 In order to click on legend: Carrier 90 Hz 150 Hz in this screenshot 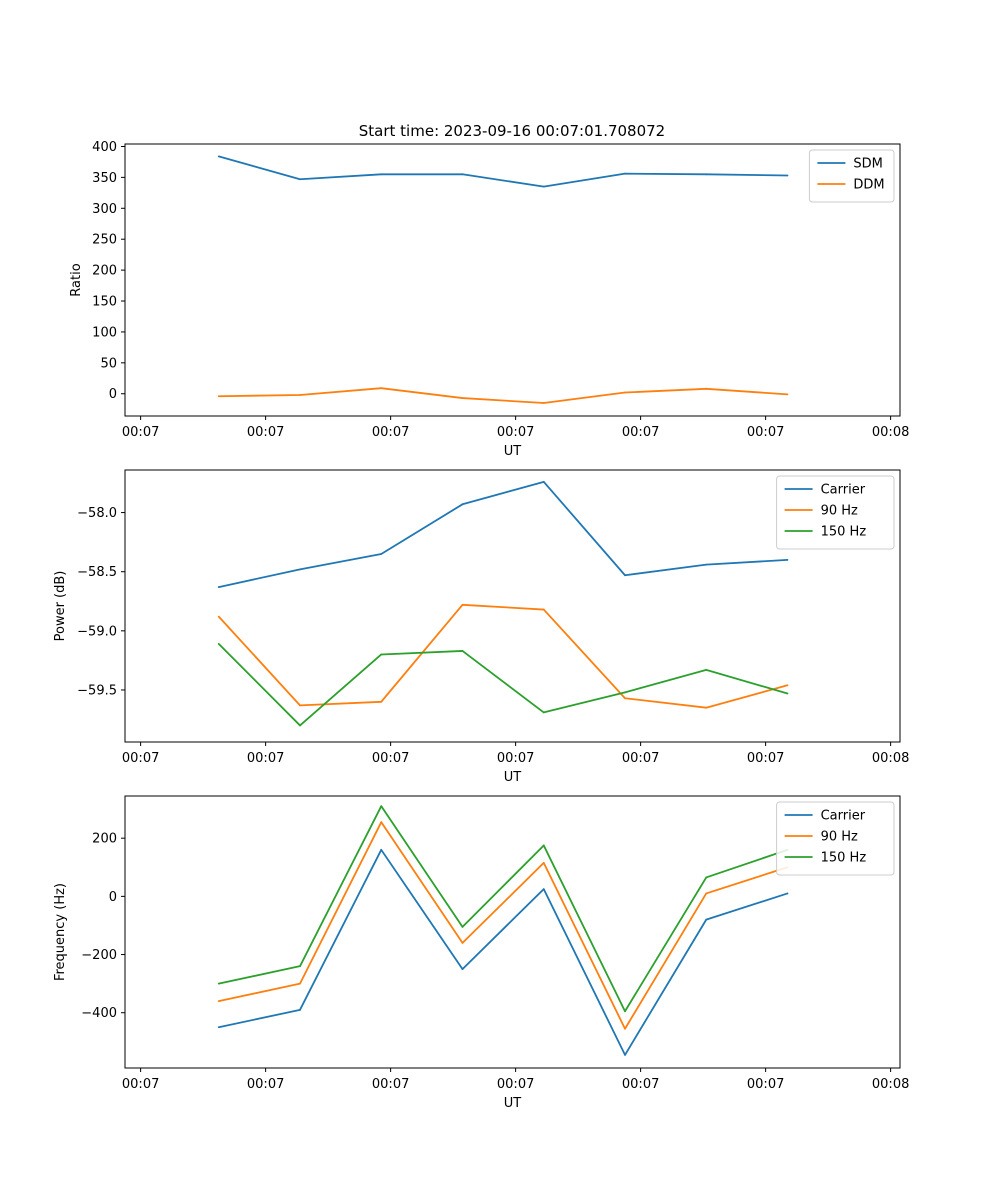, I will do `click(835, 512)`.